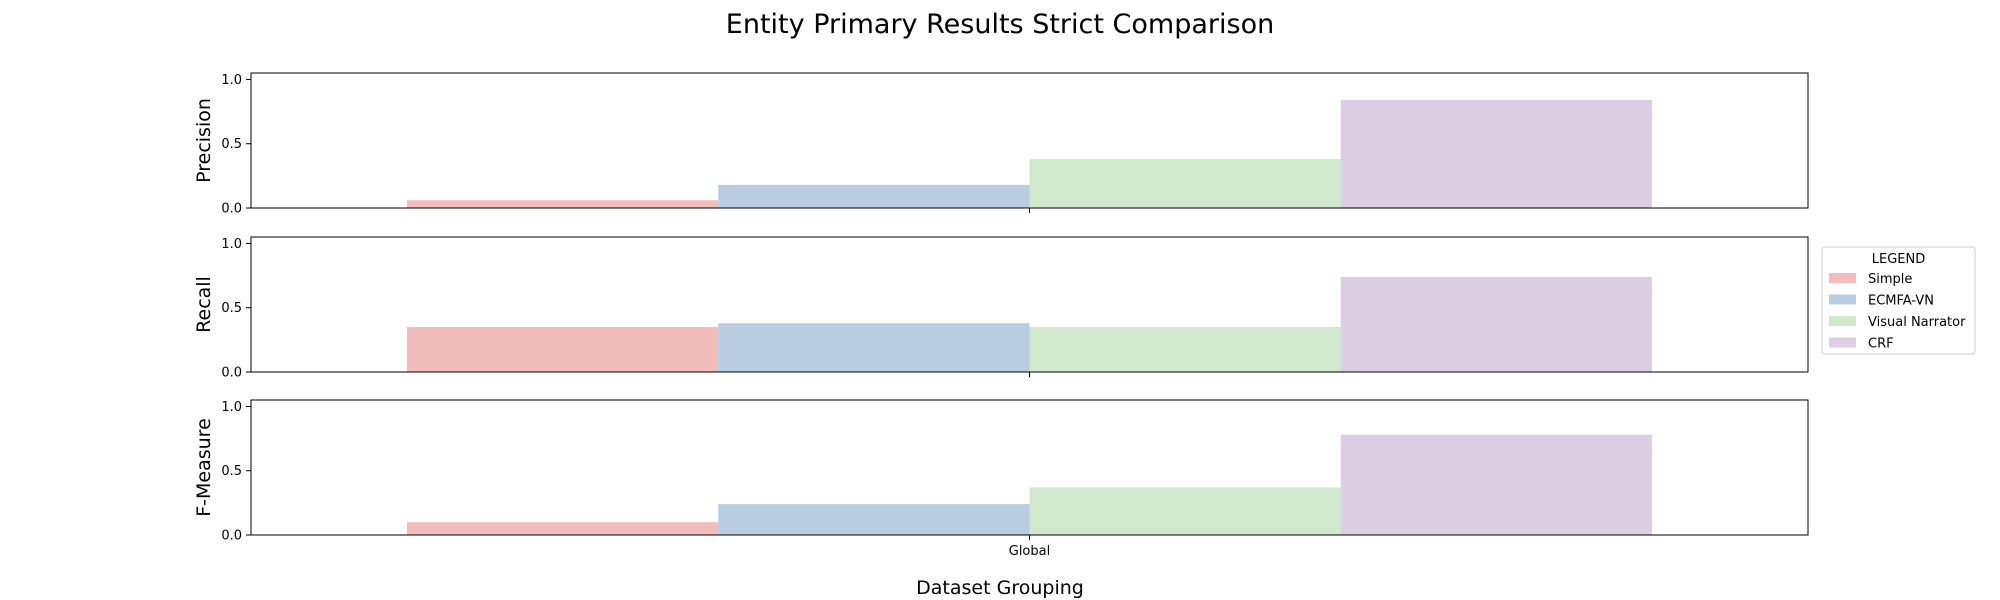  What do you see at coordinates (204, 467) in the screenshot?
I see `y-axis-label: F-Measure` at bounding box center [204, 467].